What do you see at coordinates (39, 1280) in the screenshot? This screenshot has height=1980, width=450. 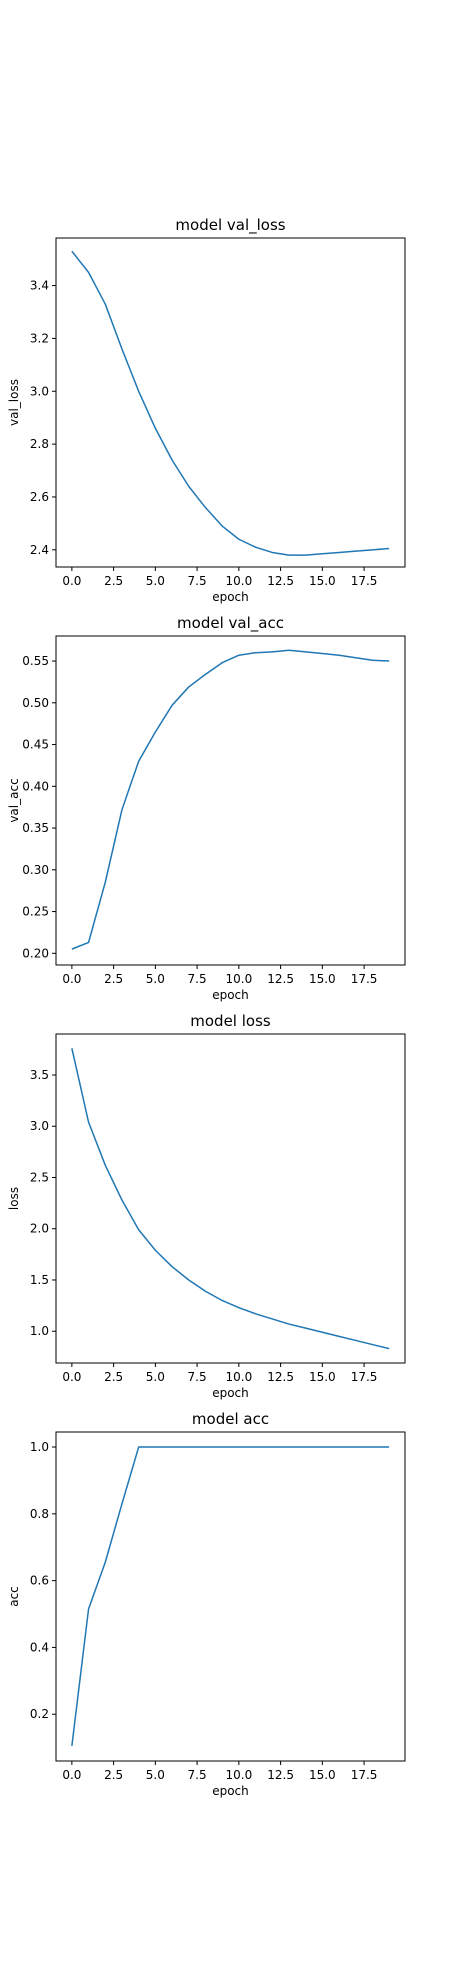 I see `y-tick-label: 1.5` at bounding box center [39, 1280].